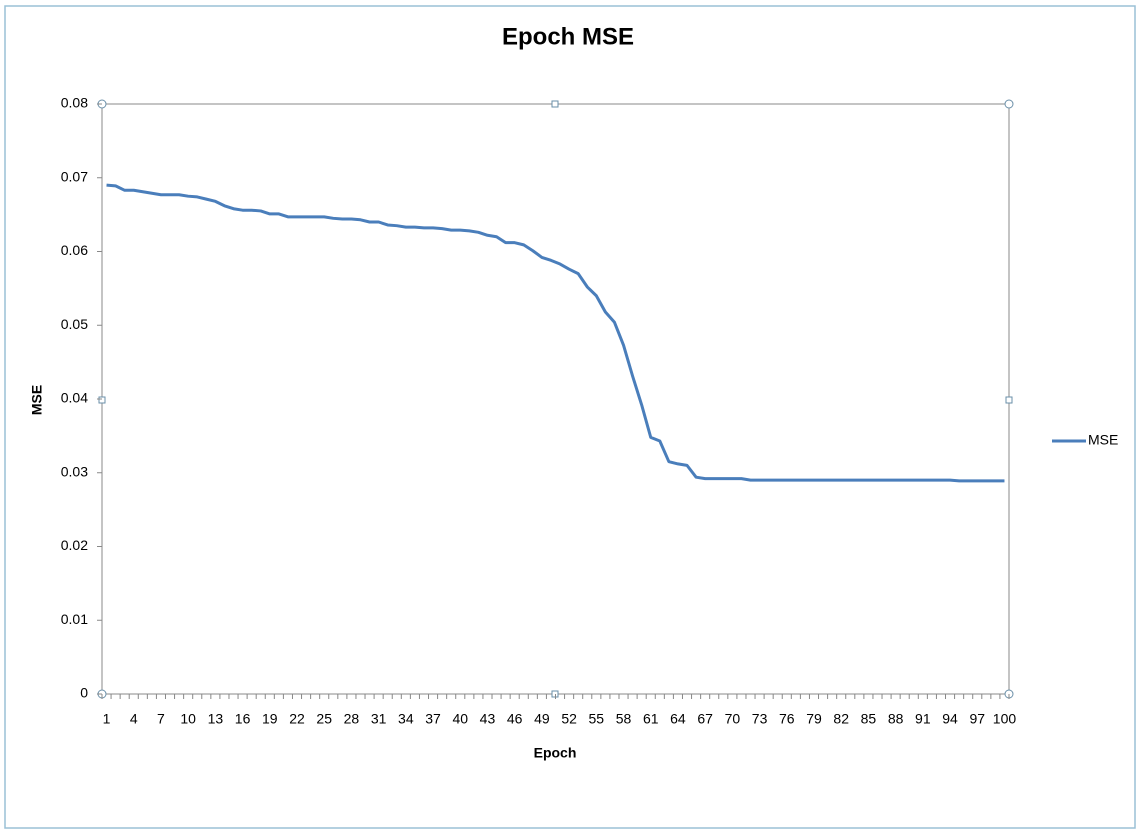 Image resolution: width=1140 pixels, height=834 pixels. Describe the element at coordinates (542, 719) in the screenshot. I see `x-tick-label: 49` at that location.